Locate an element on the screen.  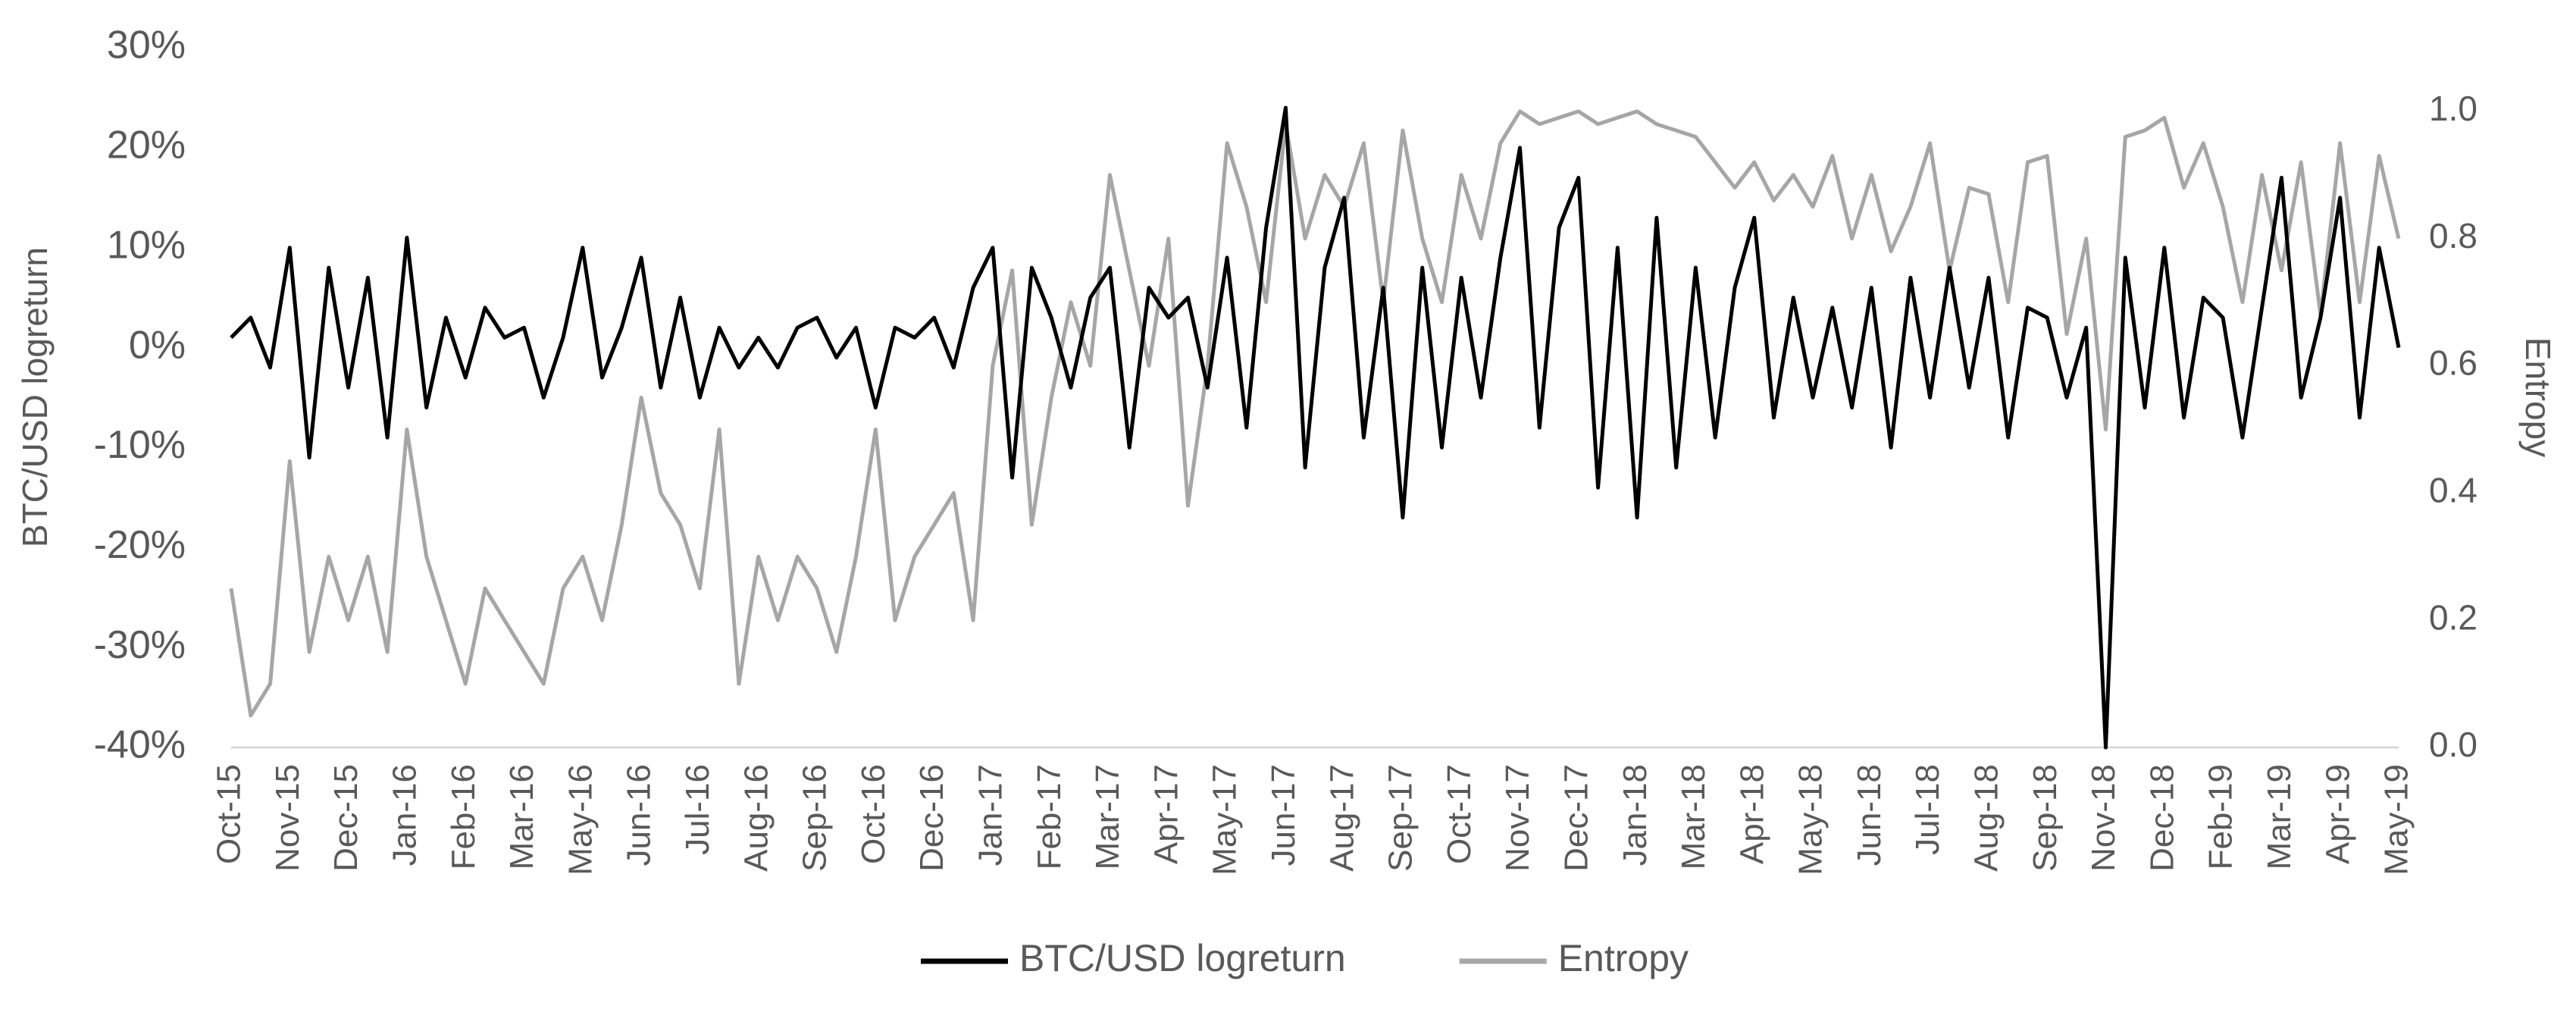
x-tick-label: Sep-16 is located at coordinates (816, 818).